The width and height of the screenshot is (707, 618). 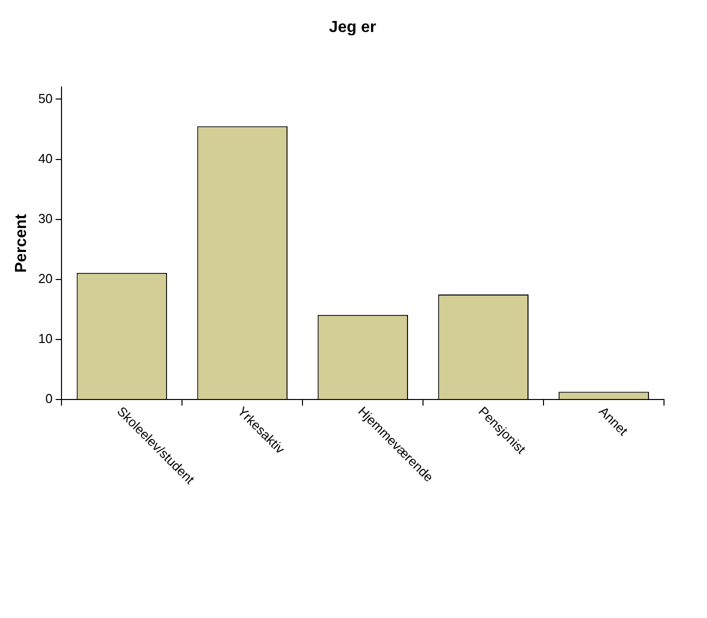 I want to click on y-tick-label: 50, so click(x=45, y=98).